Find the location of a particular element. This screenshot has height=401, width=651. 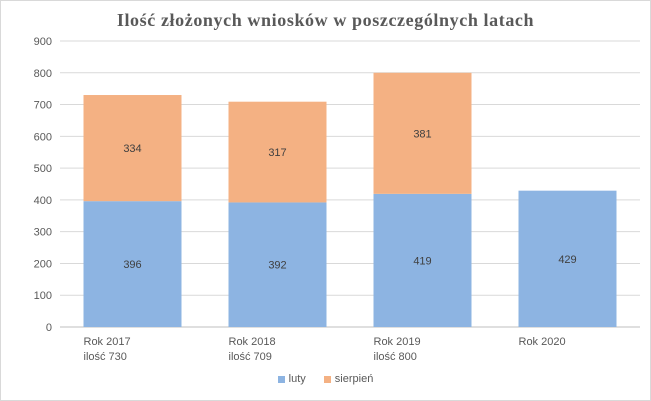

legend-item: luty is located at coordinates (291, 379).